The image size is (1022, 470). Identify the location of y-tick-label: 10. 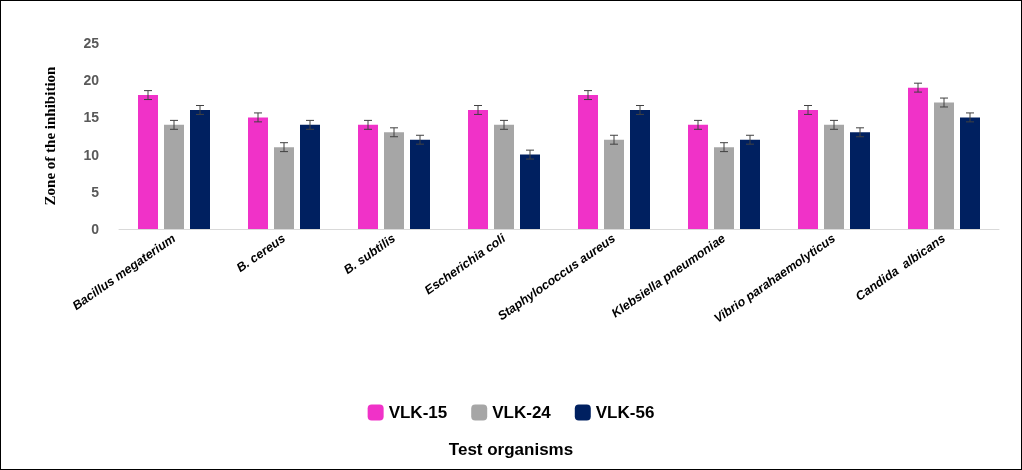
(91, 154).